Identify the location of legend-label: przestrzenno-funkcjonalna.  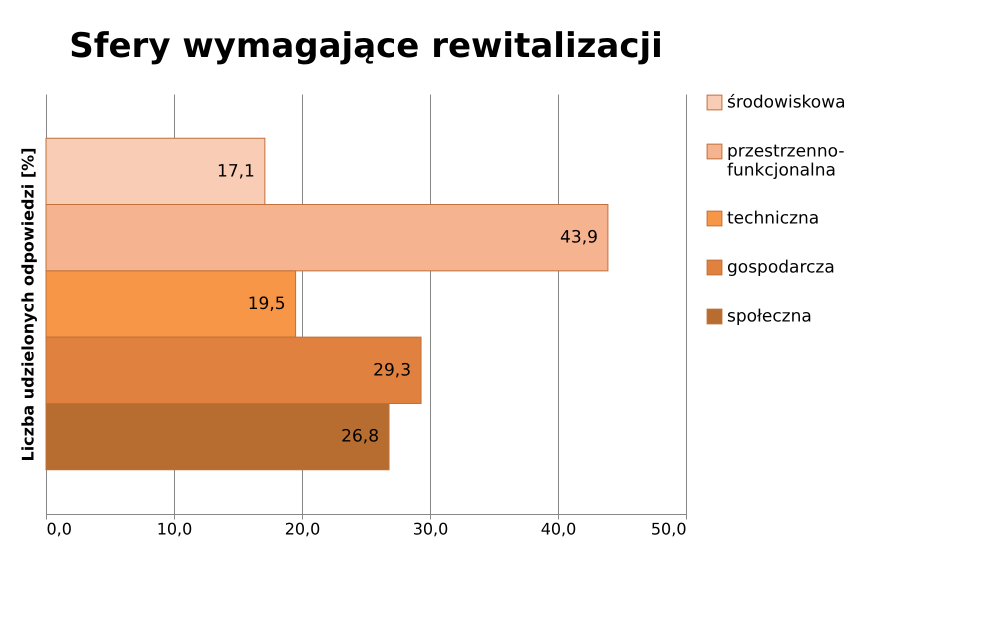
(785, 161).